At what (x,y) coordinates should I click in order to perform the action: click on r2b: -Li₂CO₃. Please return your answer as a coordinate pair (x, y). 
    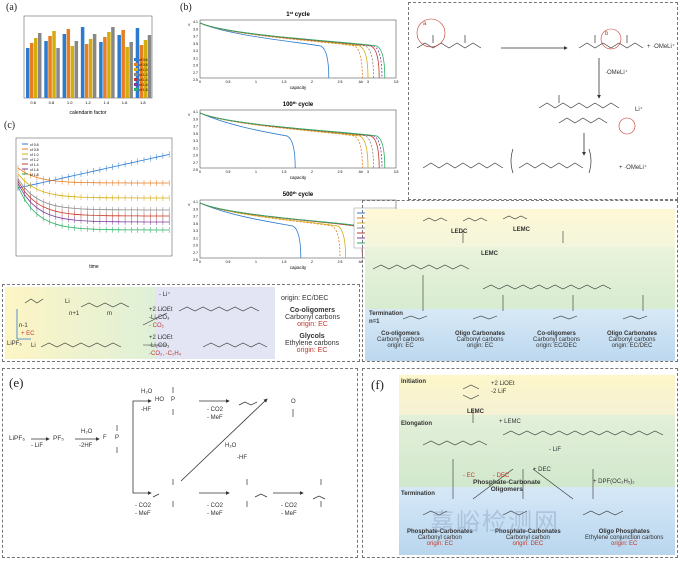
    Looking at the image, I should click on (159, 346).